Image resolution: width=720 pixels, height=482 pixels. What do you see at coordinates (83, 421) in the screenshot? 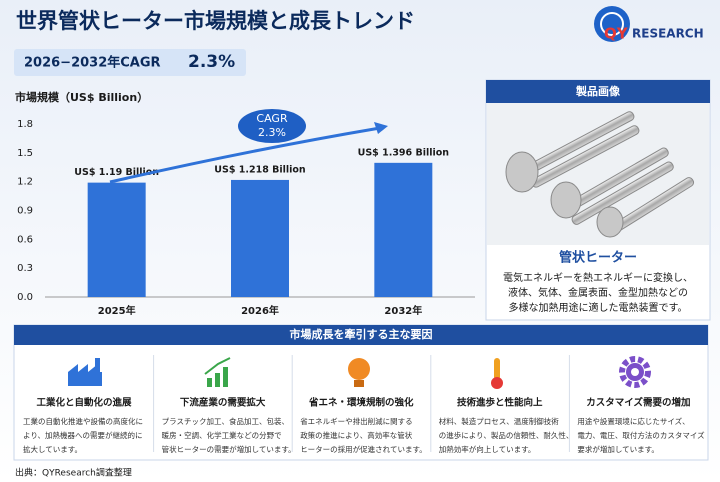
I see `factor-description: 工業の自動化推進や設備の高度化に` at bounding box center [83, 421].